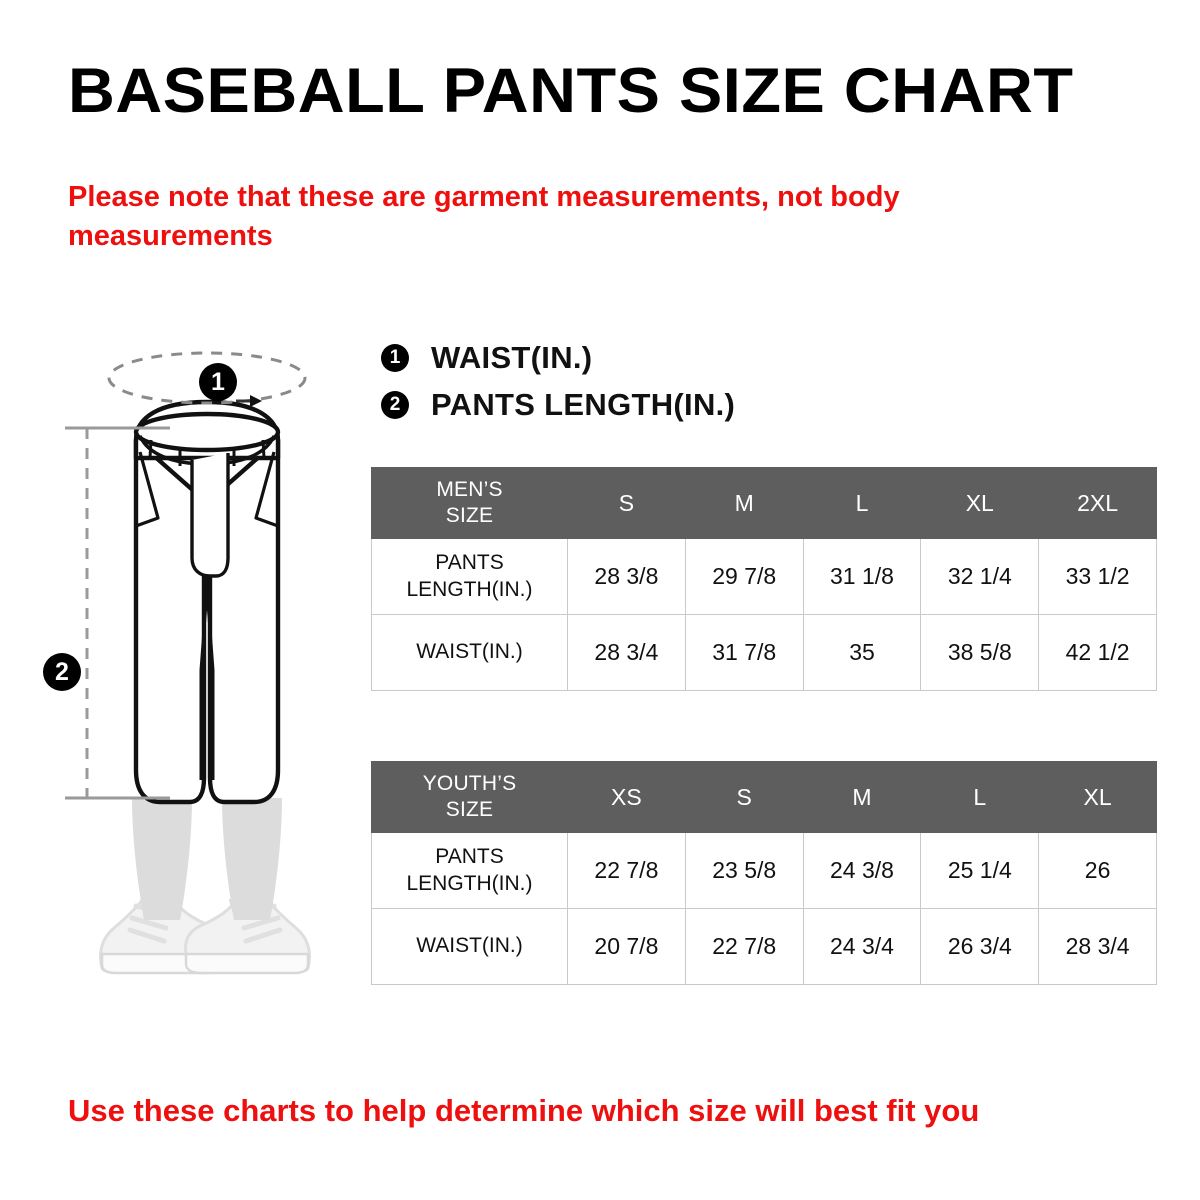  I want to click on youths-pants-length-l: 25 1/4, so click(980, 870).